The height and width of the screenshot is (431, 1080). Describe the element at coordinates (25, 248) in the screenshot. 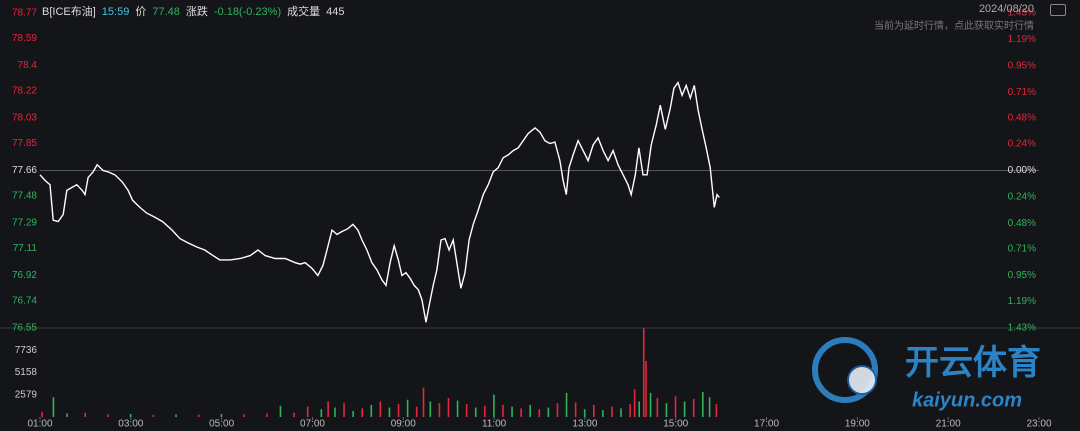

I see `y-tick-label: 77.11` at that location.